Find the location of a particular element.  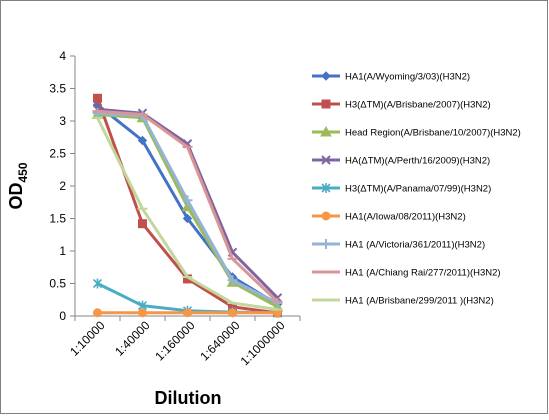

legend-item: HA1 (A/Victoria/361/2011)(H3N2) is located at coordinates (398, 245).